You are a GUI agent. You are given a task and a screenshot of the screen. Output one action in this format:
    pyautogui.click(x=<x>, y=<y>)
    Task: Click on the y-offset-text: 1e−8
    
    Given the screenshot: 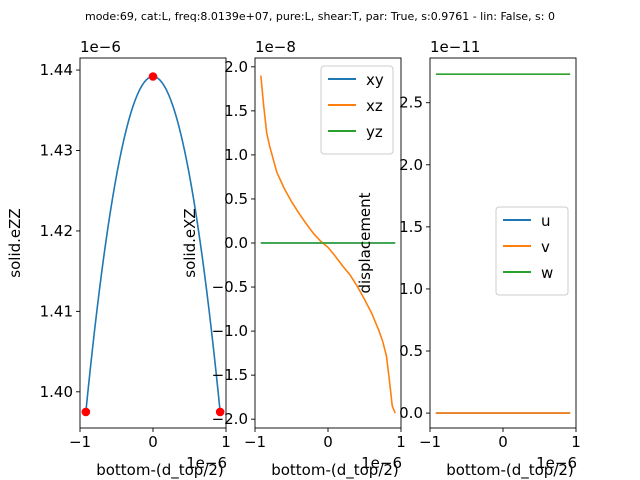 What is the action you would take?
    pyautogui.click(x=275, y=47)
    